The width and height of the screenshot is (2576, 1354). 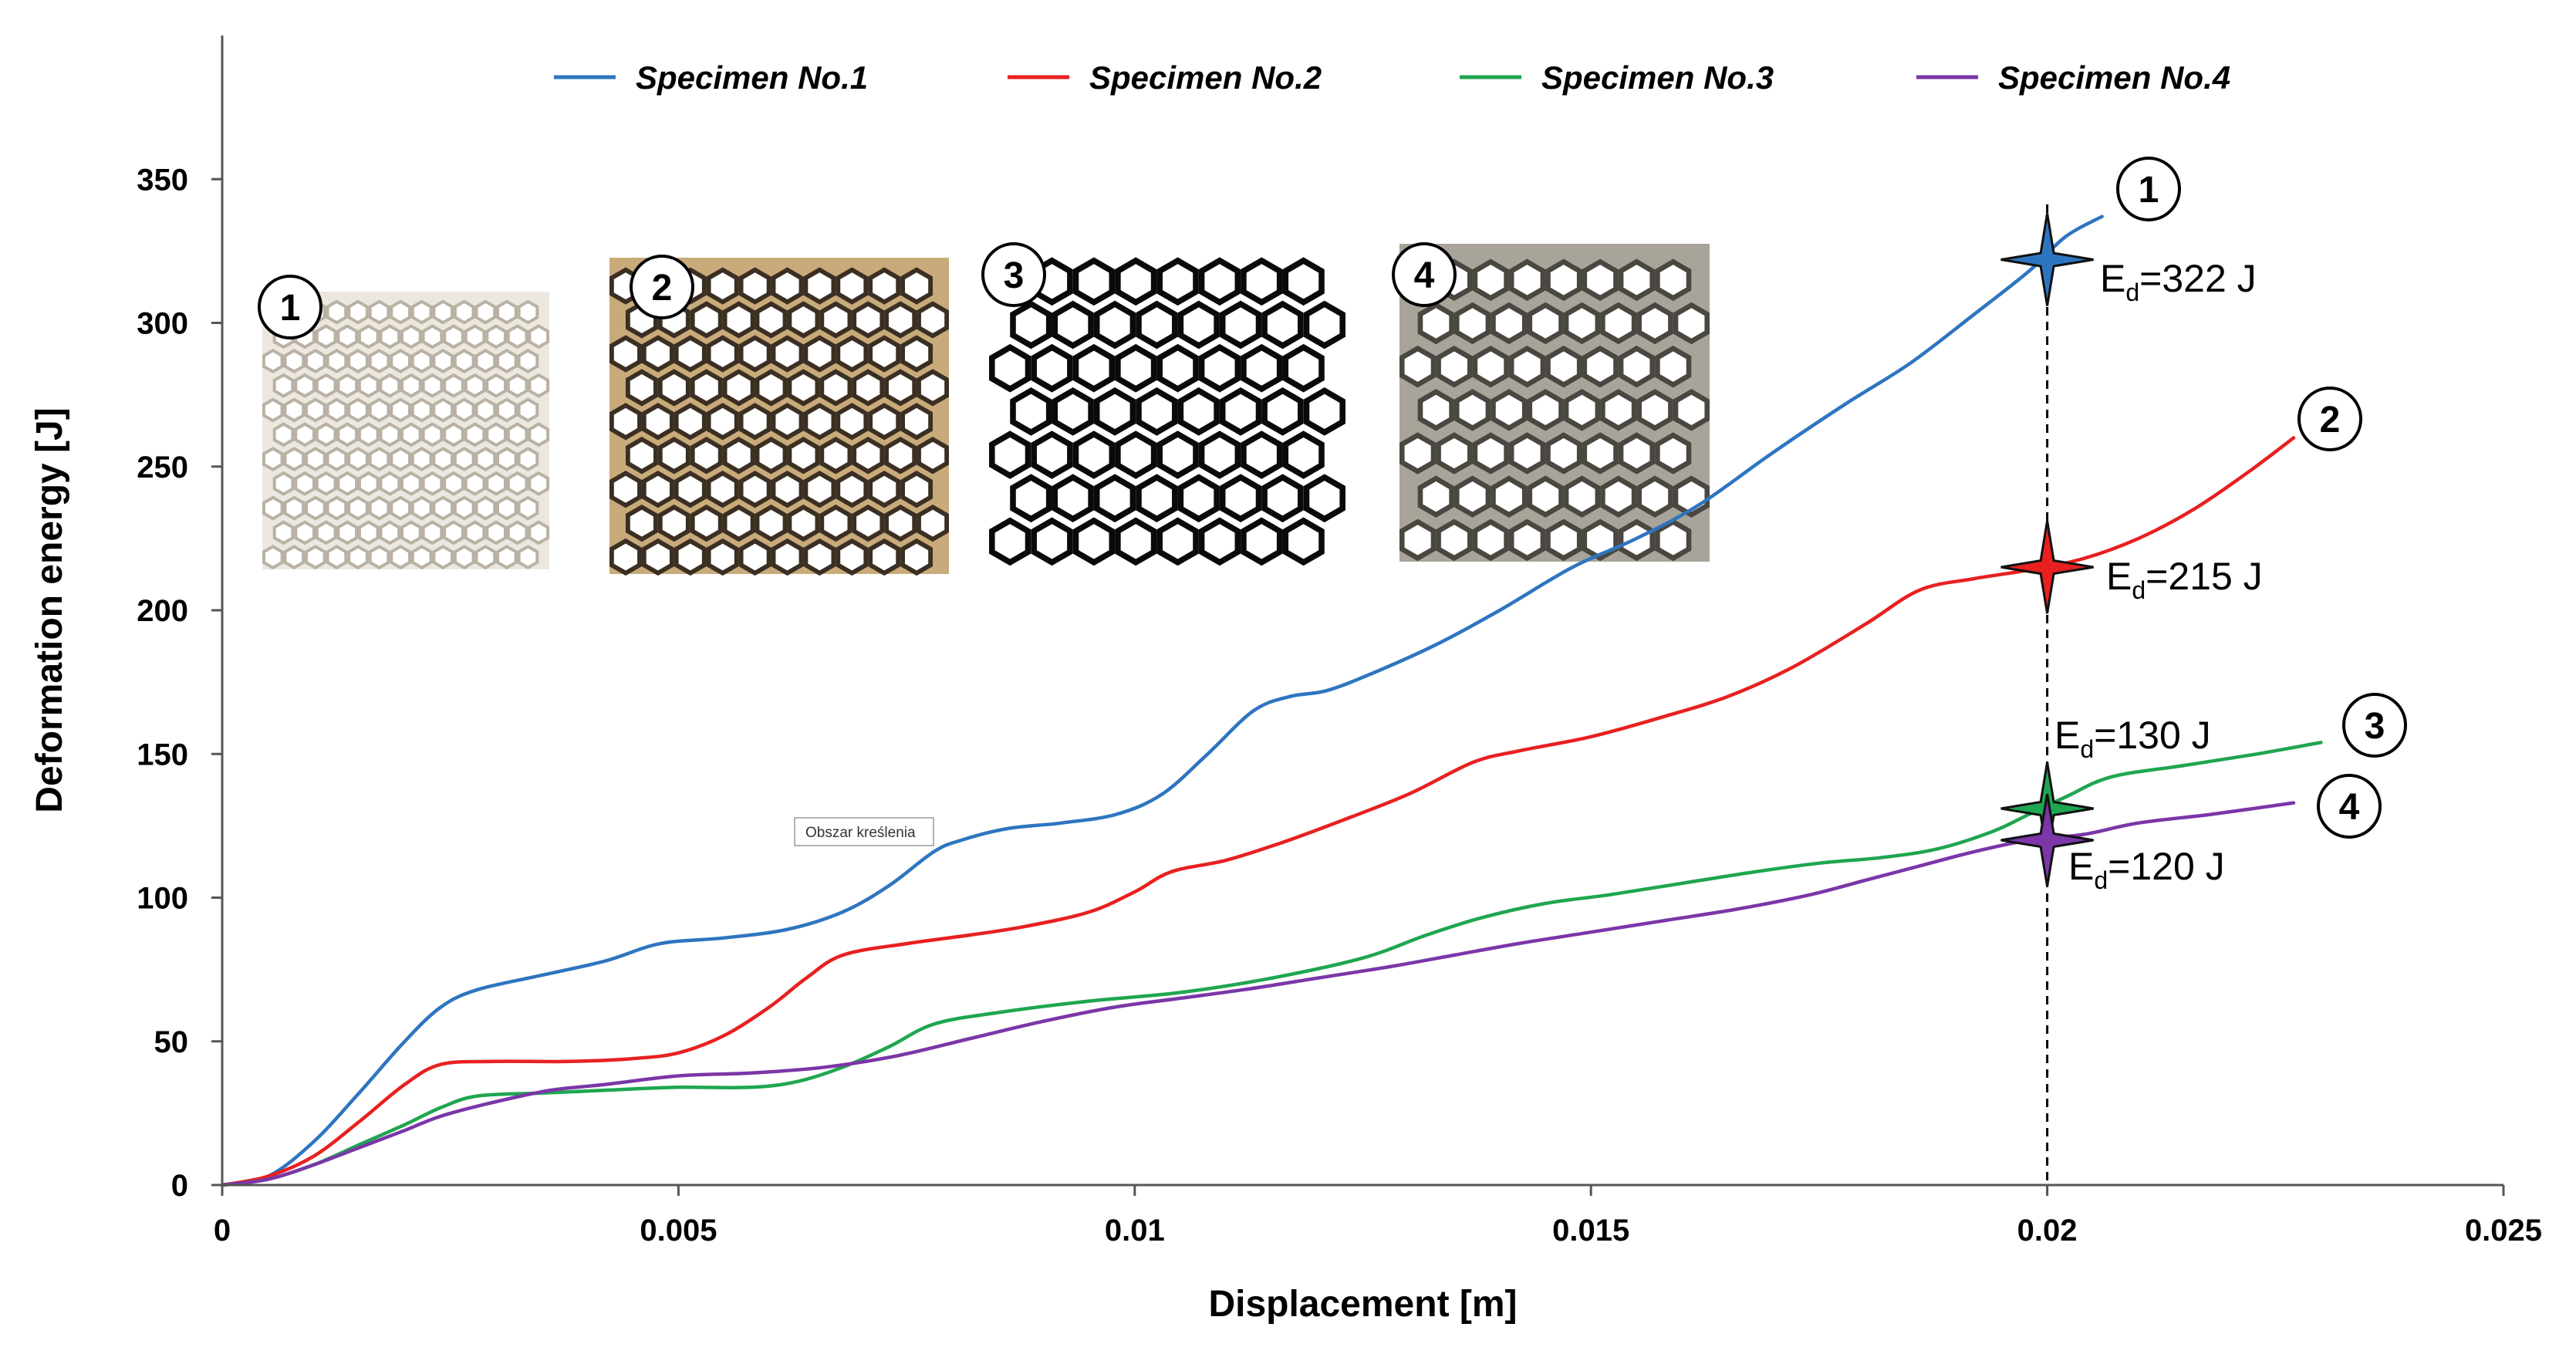 What do you see at coordinates (2184, 579) in the screenshot?
I see `energy-label-2: Ed=215 J` at bounding box center [2184, 579].